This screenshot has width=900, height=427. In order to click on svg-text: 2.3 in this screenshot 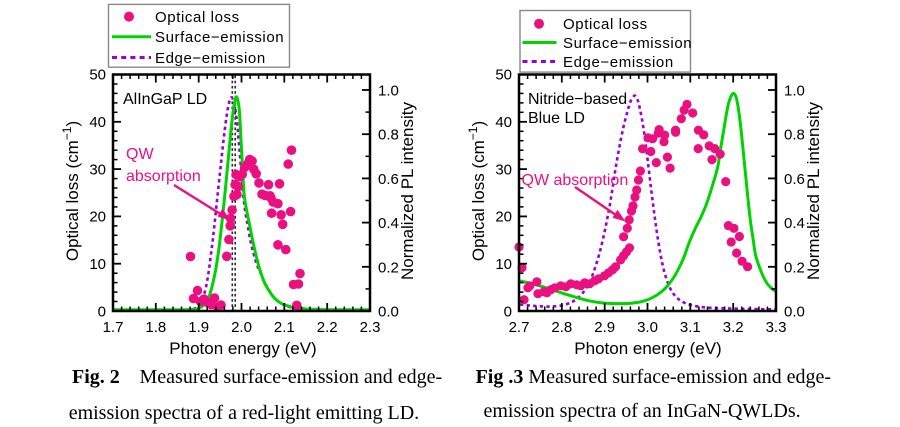, I will do `click(370, 327)`.